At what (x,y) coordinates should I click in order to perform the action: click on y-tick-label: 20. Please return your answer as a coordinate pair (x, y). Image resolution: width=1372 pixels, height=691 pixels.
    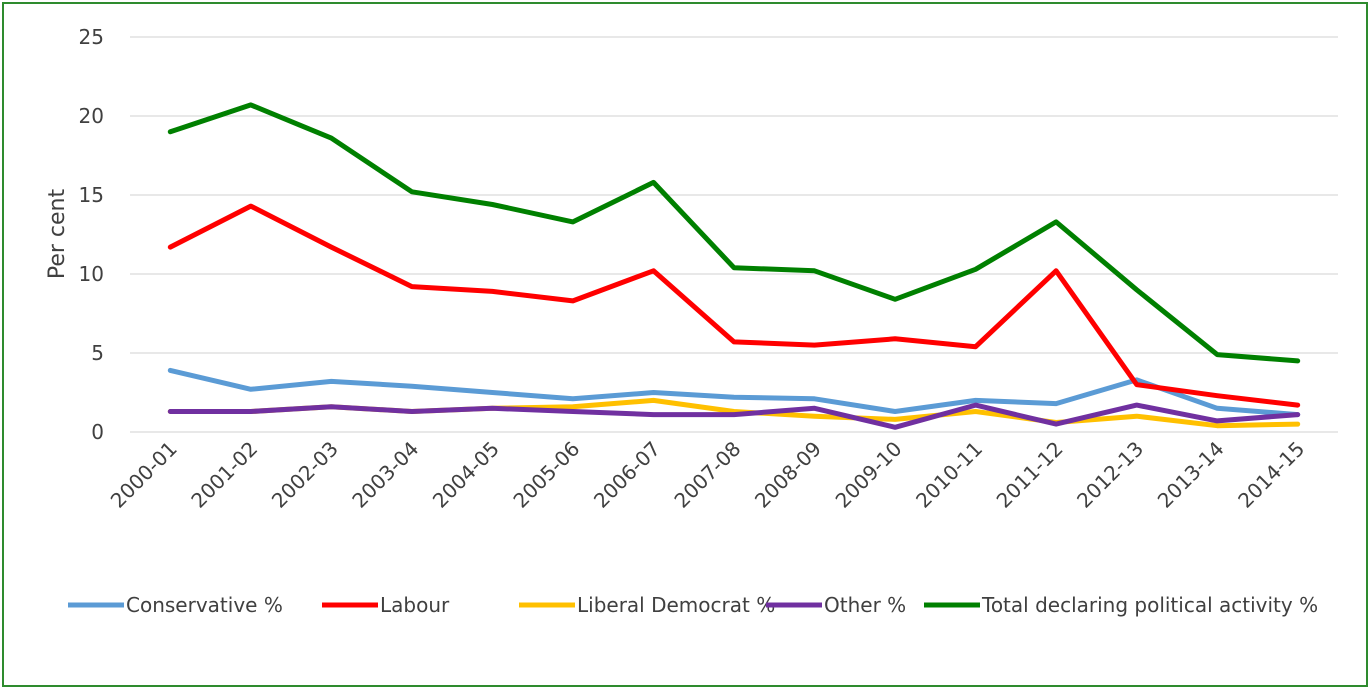
    Looking at the image, I should click on (91, 116).